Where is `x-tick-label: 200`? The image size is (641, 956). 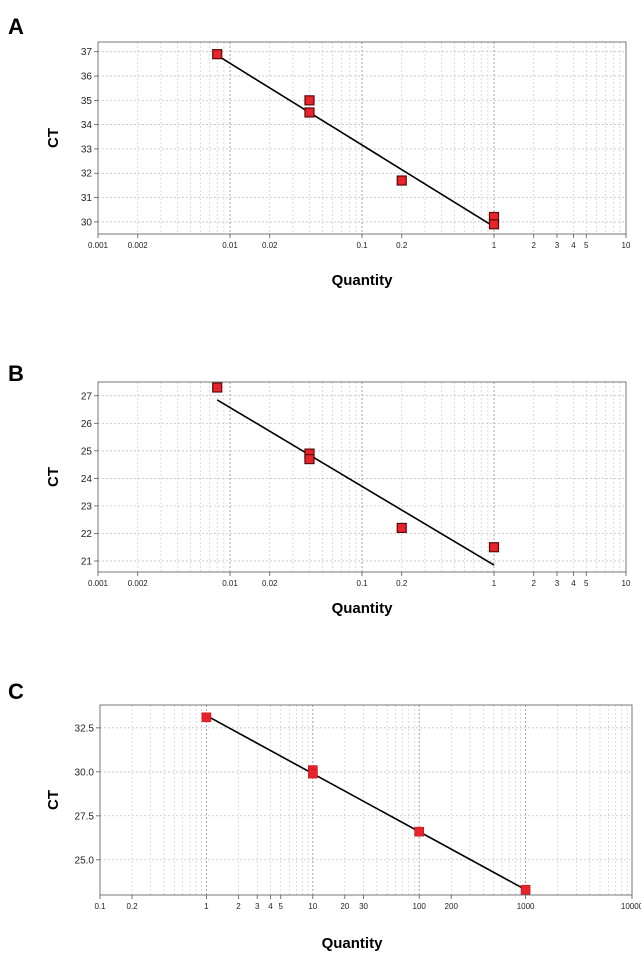 x-tick-label: 200 is located at coordinates (452, 906).